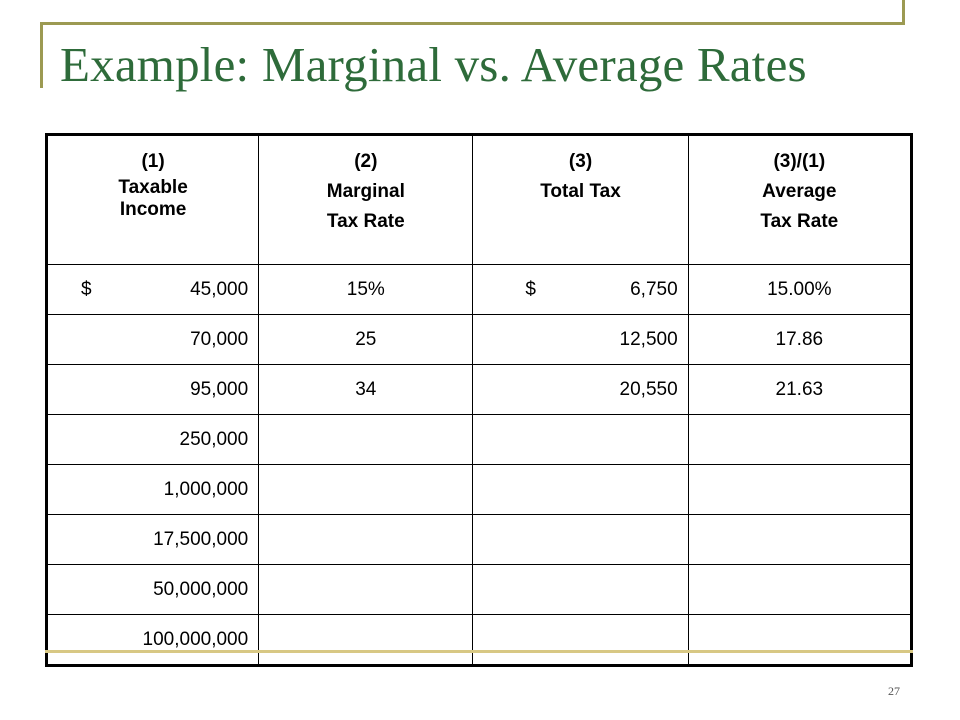 The image size is (960, 720). I want to click on income-cell: 250,000, so click(152, 439).